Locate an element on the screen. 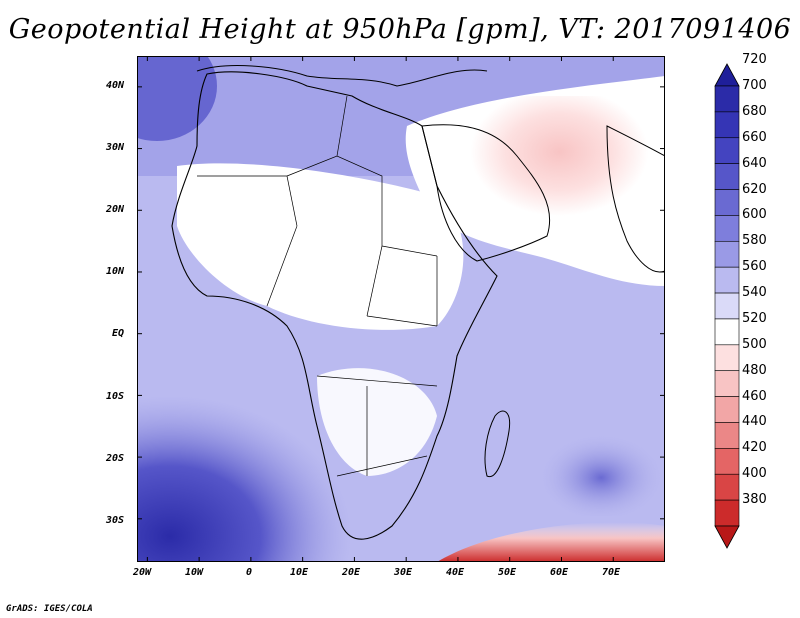 Image resolution: width=800 pixels, height=618 pixels. colorbar-level-label: 420 is located at coordinates (754, 448).